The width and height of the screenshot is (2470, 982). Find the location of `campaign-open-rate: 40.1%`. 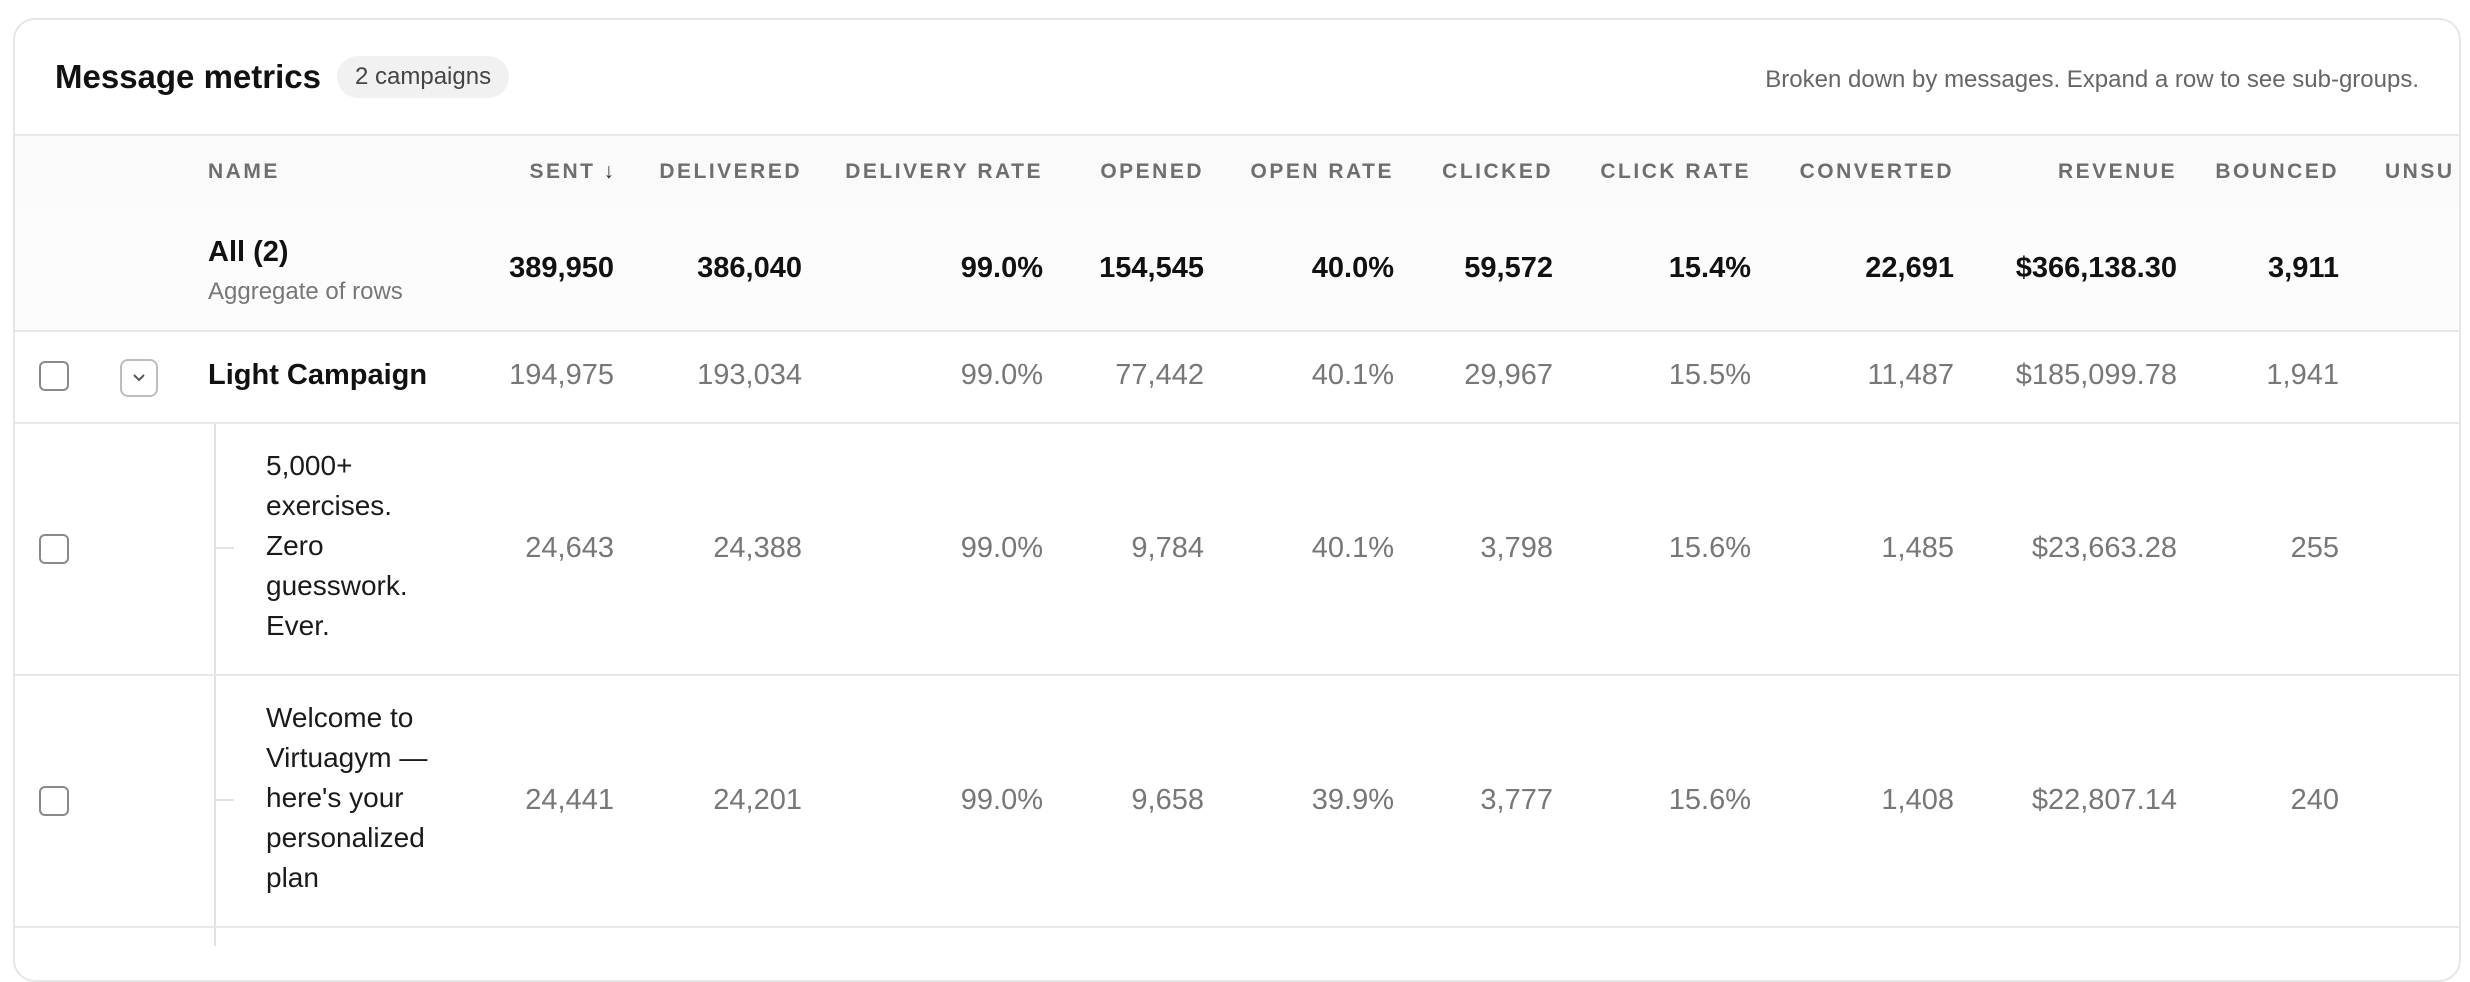

campaign-open-rate: 40.1% is located at coordinates (1352, 375).